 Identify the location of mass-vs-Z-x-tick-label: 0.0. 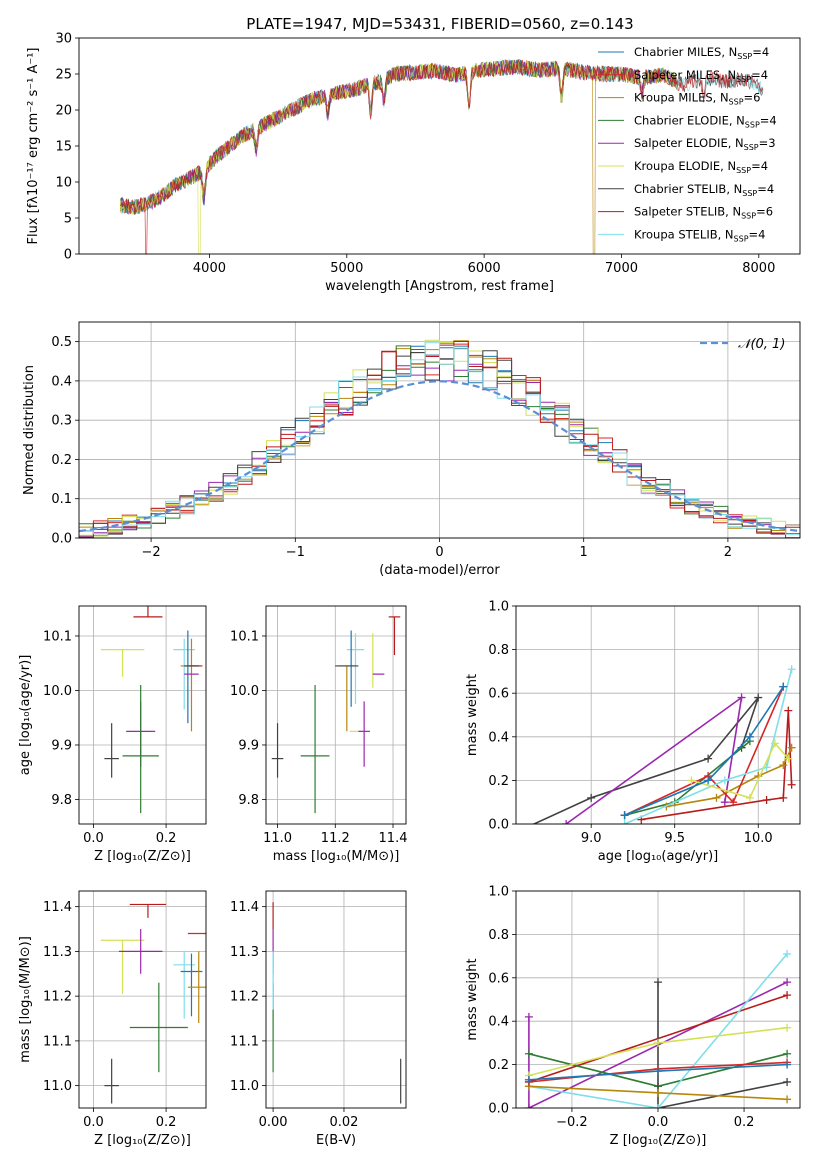
(93, 1122).